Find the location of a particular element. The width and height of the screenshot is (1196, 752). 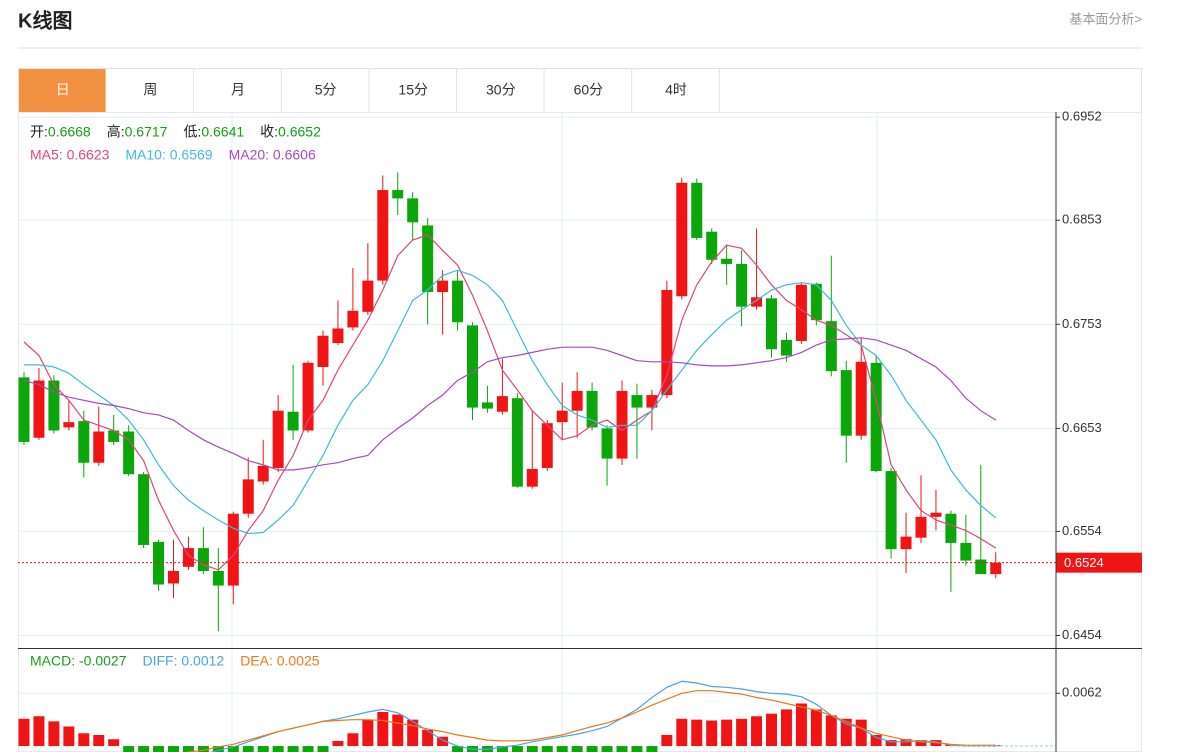

tab: 日 is located at coordinates (63, 90).